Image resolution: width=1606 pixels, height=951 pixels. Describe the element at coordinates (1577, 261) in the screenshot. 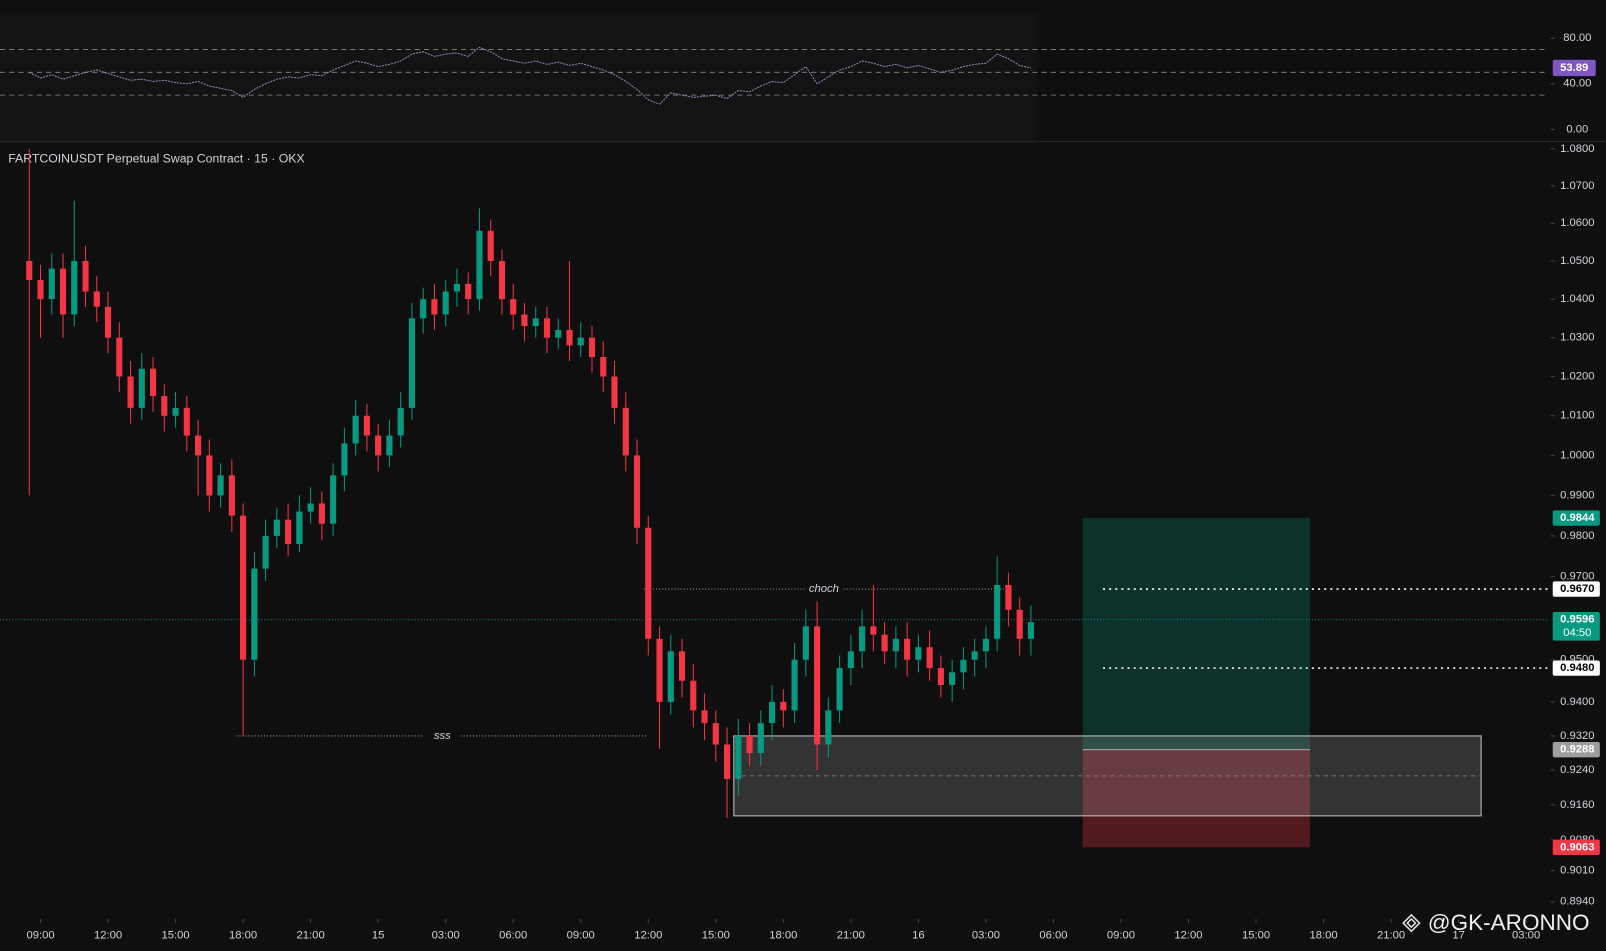

I see `y-tick-label: 1.0500` at that location.